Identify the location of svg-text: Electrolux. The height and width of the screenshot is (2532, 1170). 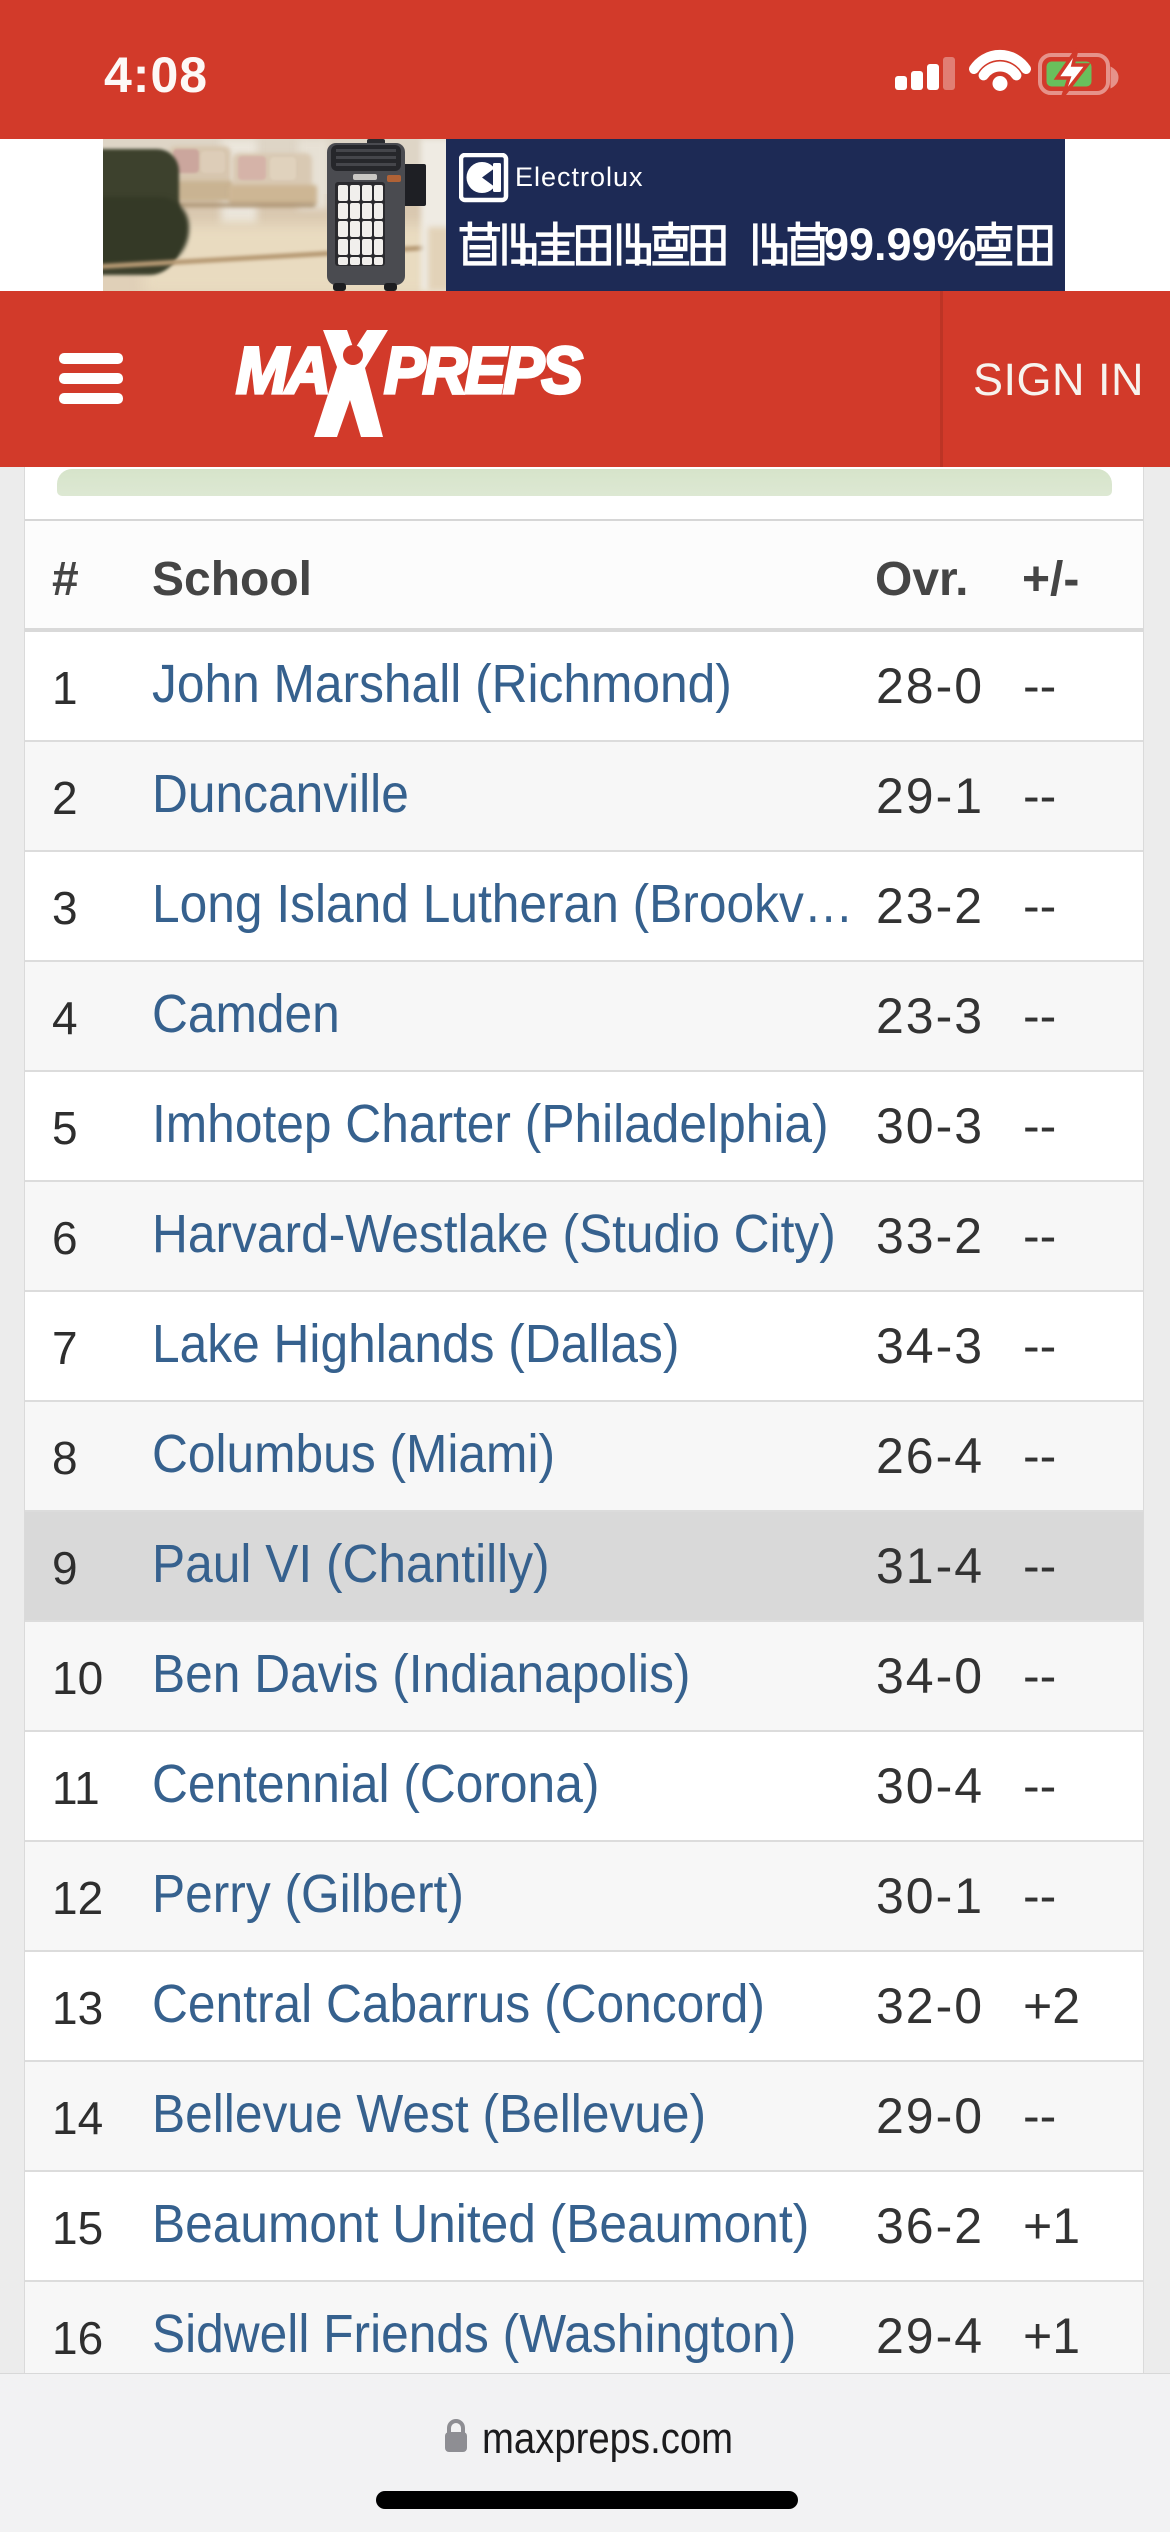
(579, 177).